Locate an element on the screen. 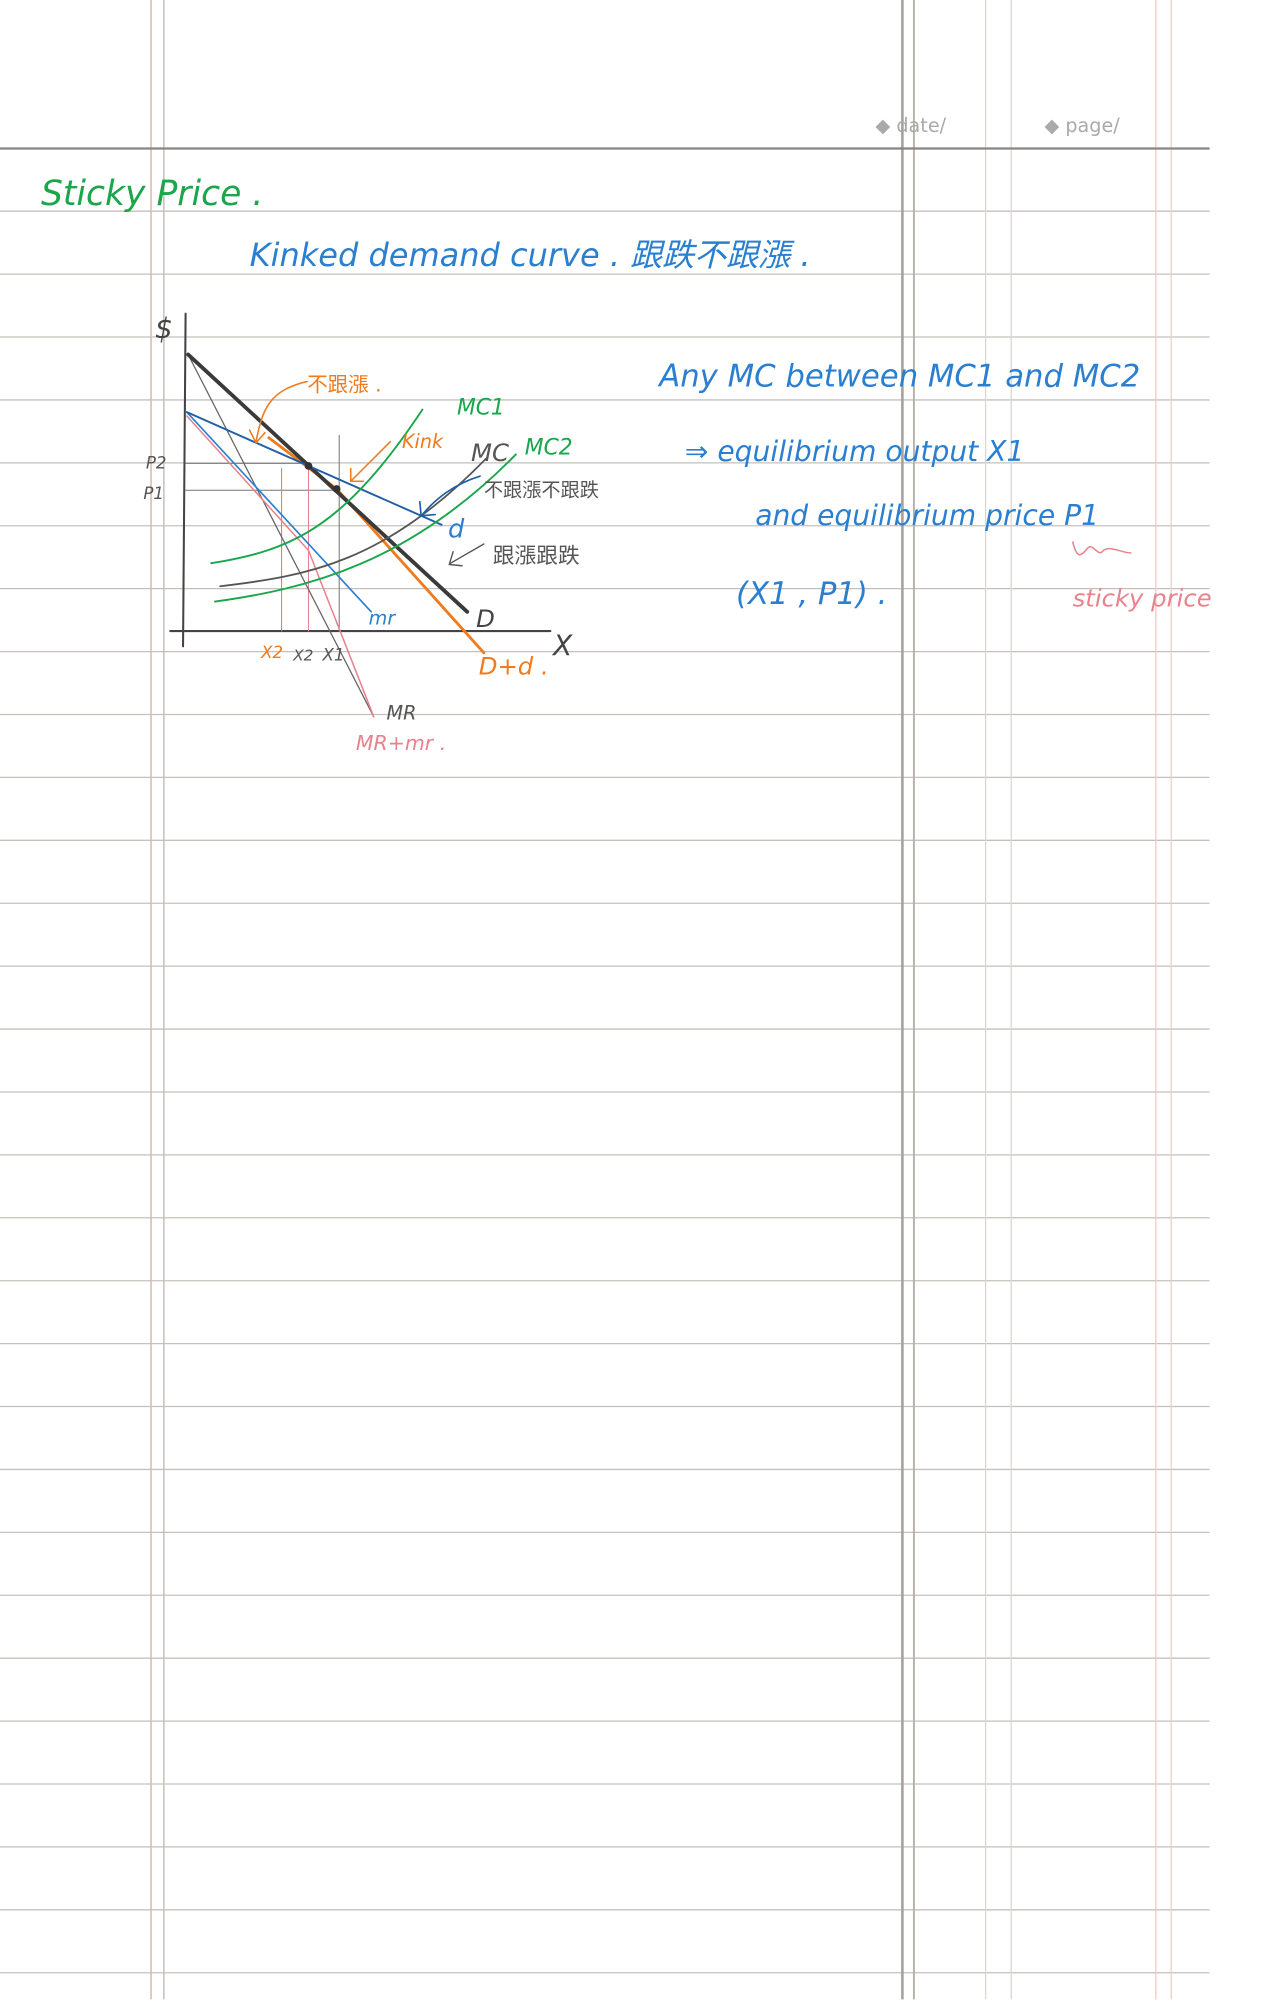 This screenshot has height=2000, width=1280. note-line-4: (X1 , P1) . is located at coordinates (811, 594).